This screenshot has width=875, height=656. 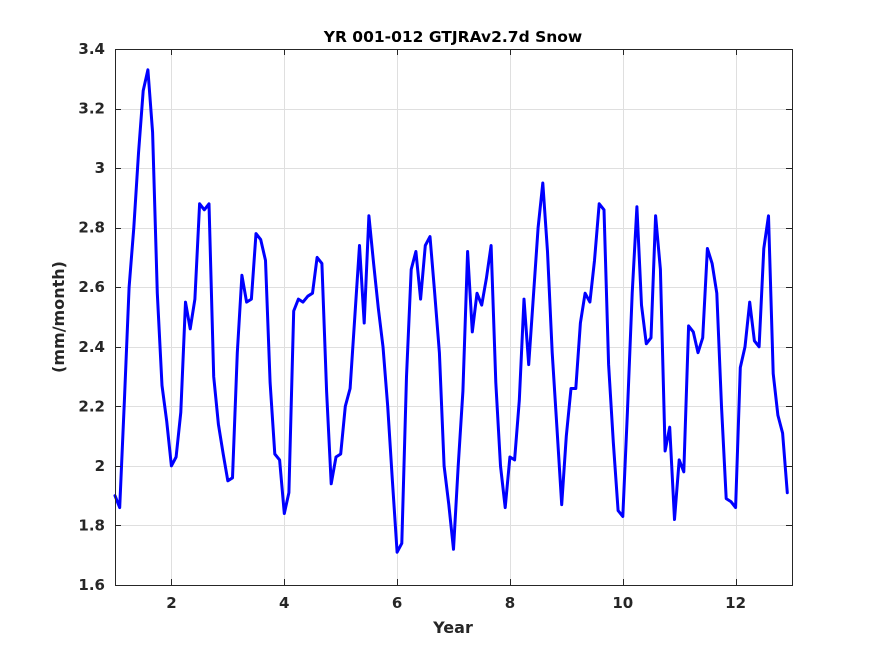 I want to click on y-tick-label: 3, so click(x=100, y=168).